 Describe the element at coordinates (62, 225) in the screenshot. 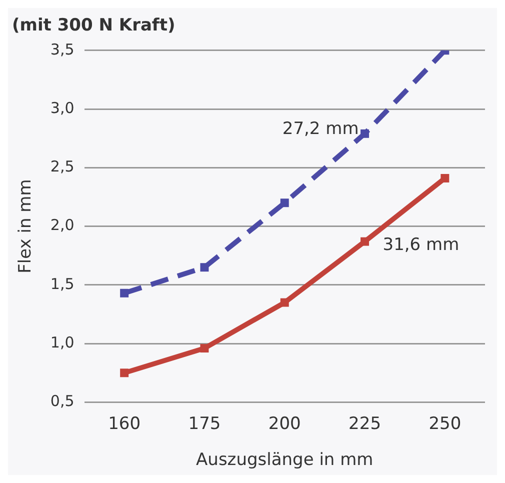

I see `y-tick-label: 2,0` at that location.